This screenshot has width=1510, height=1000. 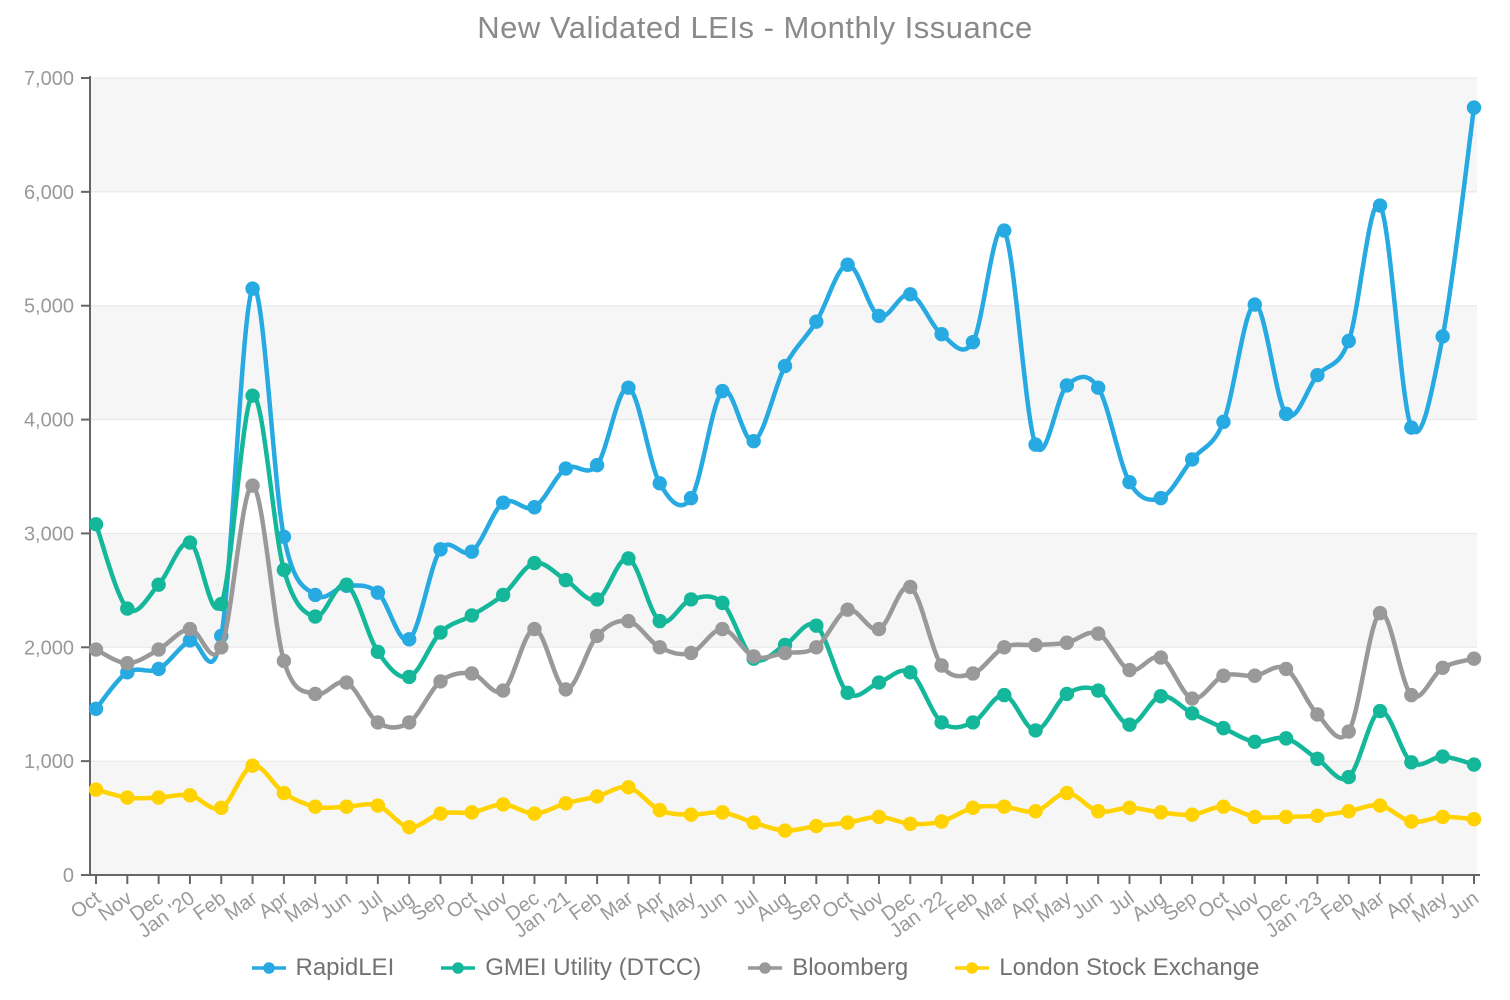 What do you see at coordinates (785, 653) in the screenshot?
I see `data-point-bloomberg-Aug` at bounding box center [785, 653].